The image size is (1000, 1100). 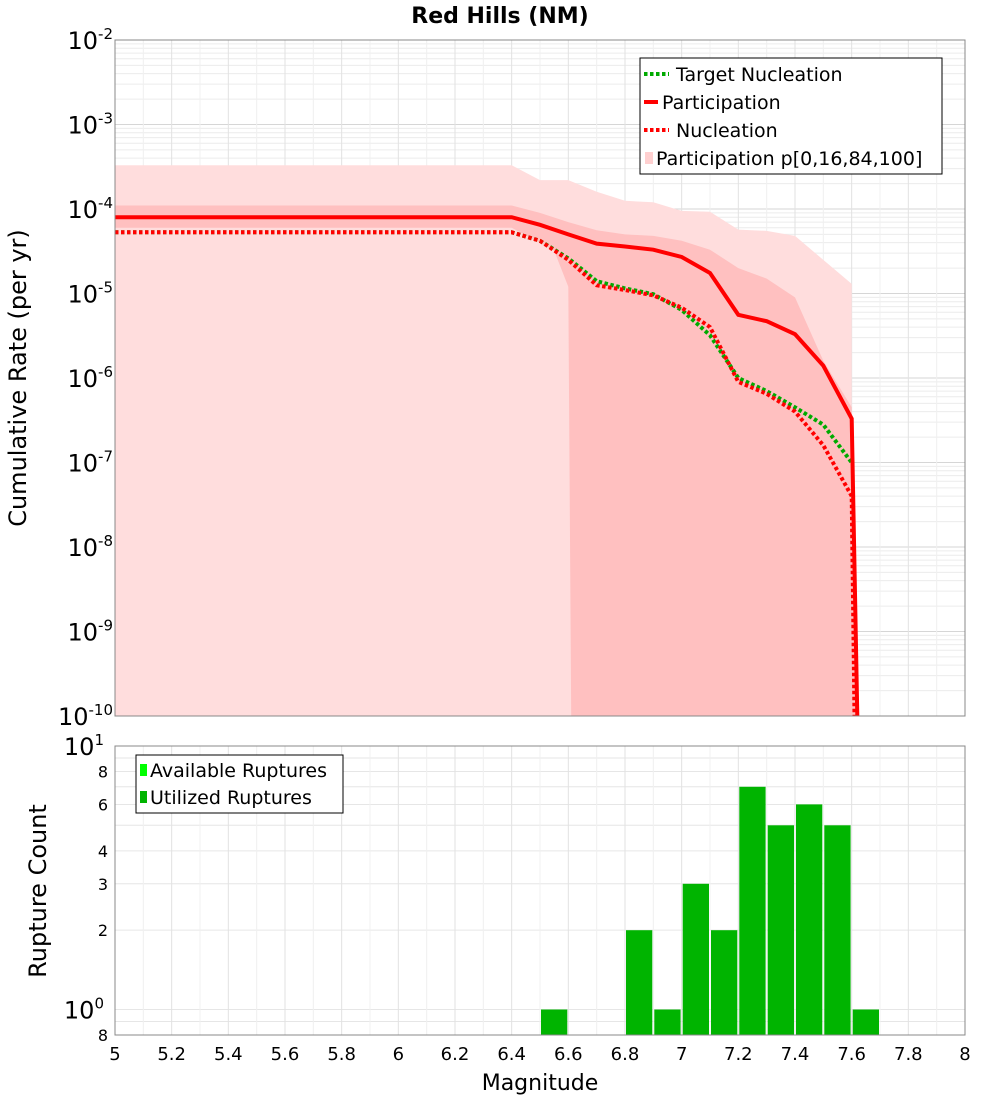 What do you see at coordinates (341, 1054) in the screenshot?
I see `x-tick-label: 5.8` at bounding box center [341, 1054].